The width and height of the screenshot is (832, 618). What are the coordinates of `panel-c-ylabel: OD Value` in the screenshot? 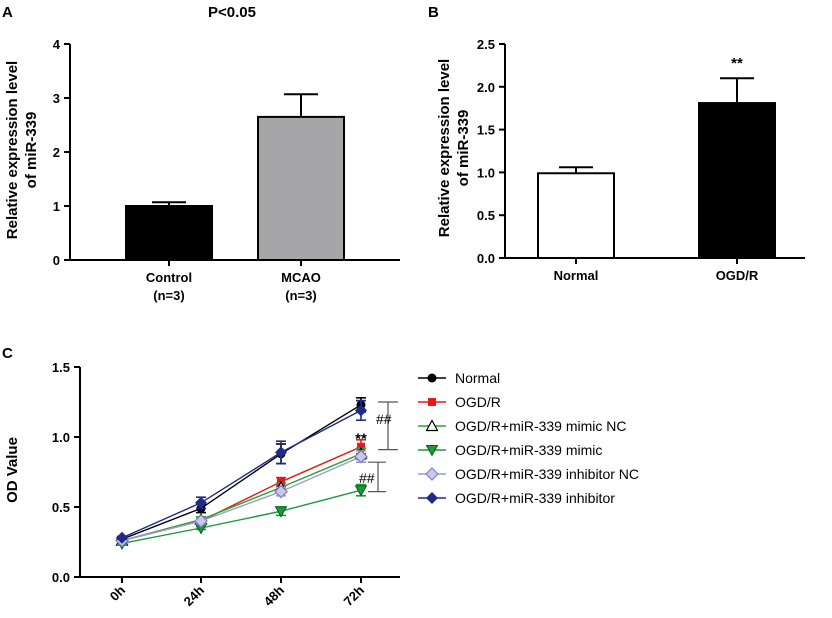 It's located at (12, 470).